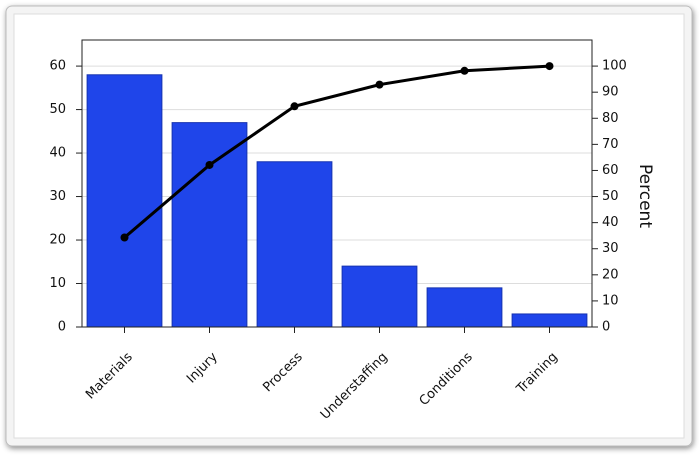  What do you see at coordinates (57, 66) in the screenshot?
I see `y-tick-label: 60` at bounding box center [57, 66].